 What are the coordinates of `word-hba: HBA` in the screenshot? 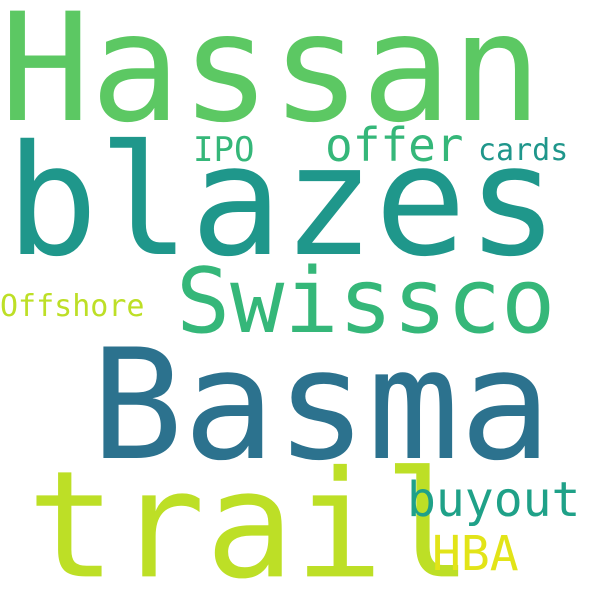 It's located at (475, 554).